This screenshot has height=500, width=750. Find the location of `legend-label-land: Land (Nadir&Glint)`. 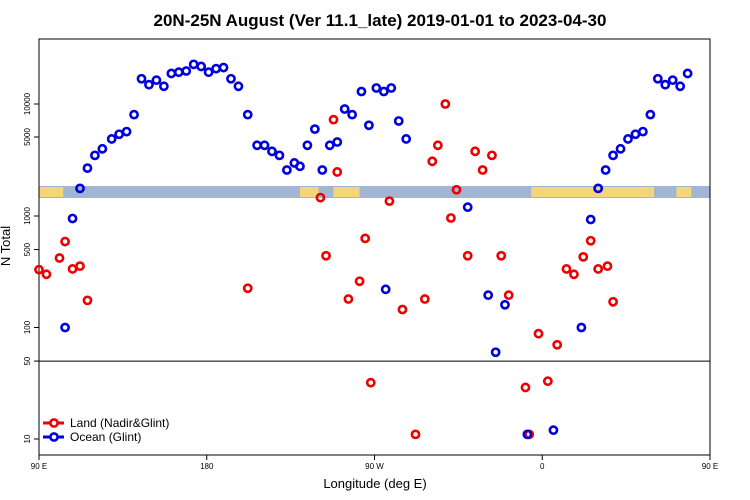

legend-label-land: Land (Nadir&Glint) is located at coordinates (119, 423).